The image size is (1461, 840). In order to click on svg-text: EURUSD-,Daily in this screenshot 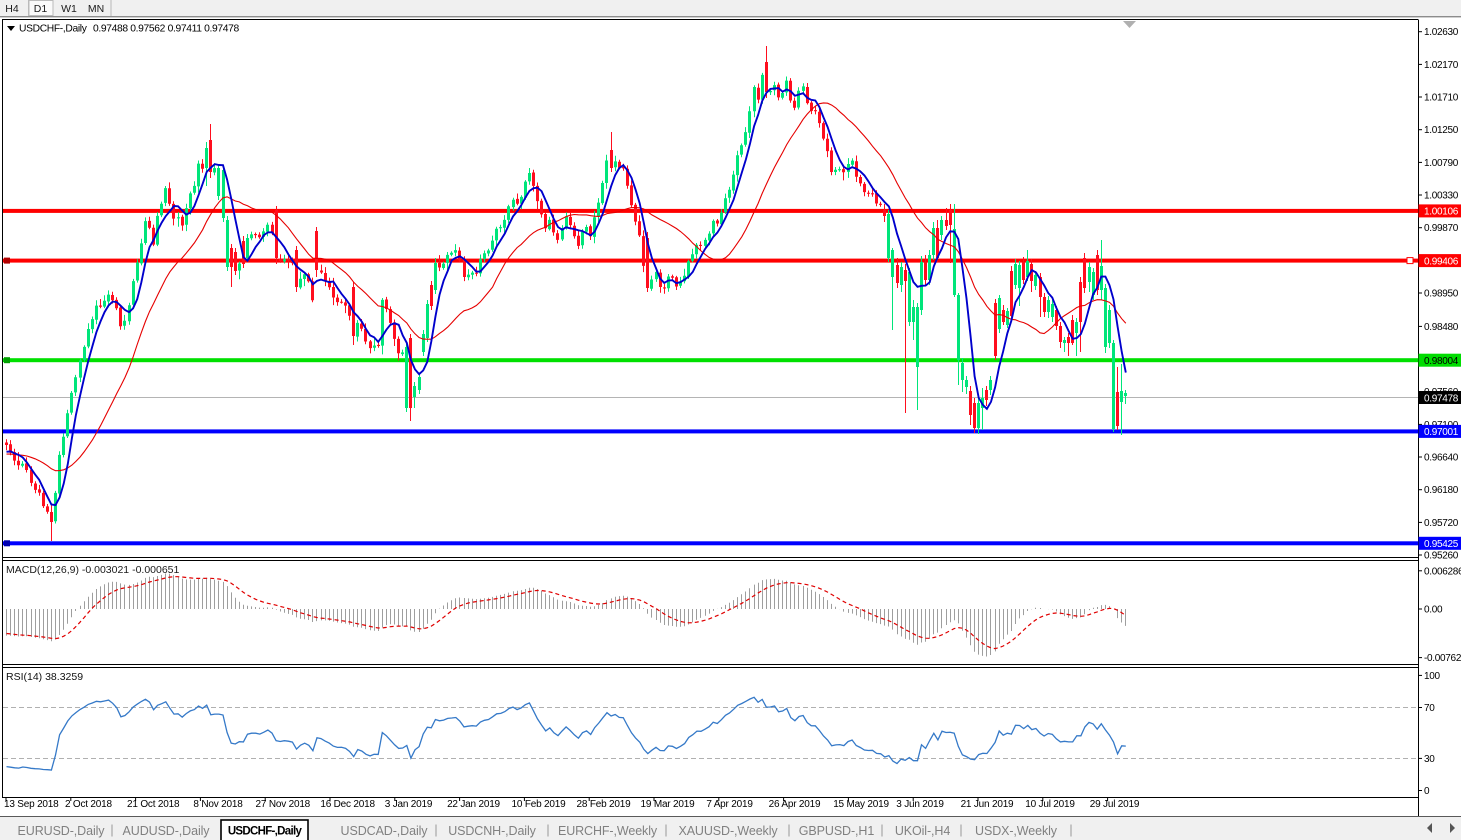, I will do `click(62, 831)`.